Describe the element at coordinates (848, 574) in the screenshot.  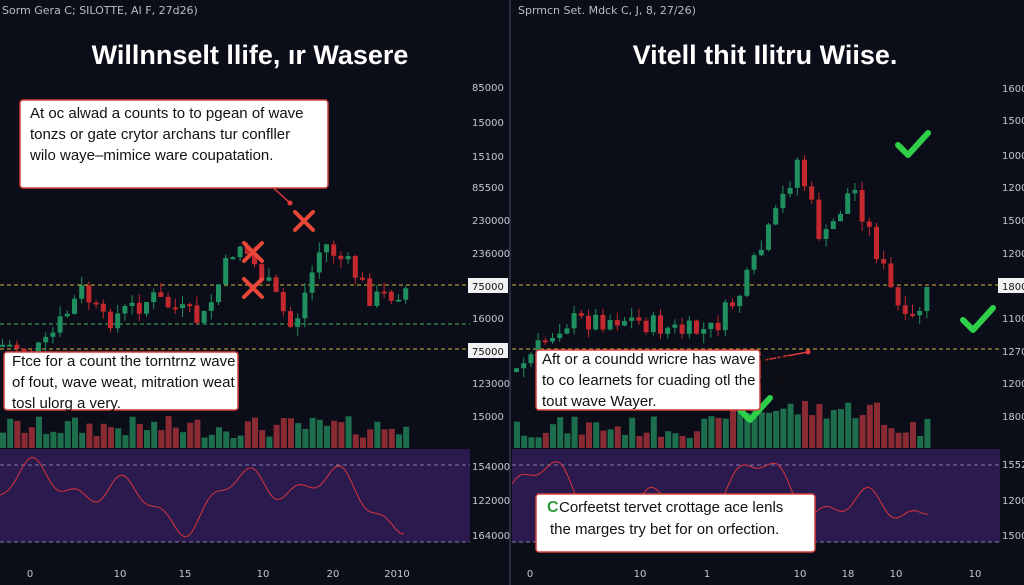
I see `x-axis-label: 18` at that location.